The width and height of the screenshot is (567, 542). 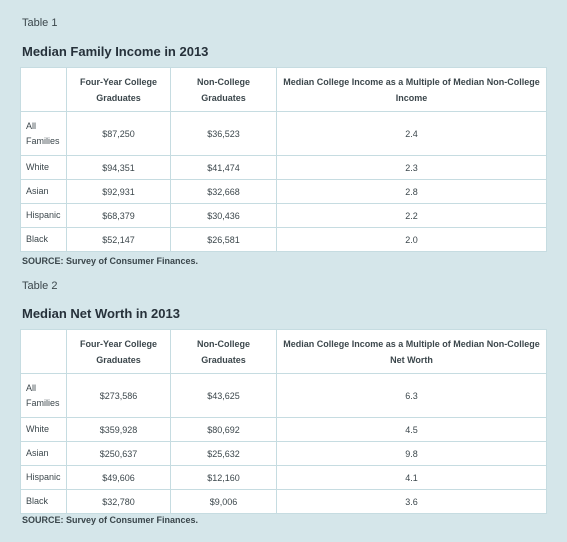 What do you see at coordinates (411, 215) in the screenshot?
I see `multiple-value: 2.2` at bounding box center [411, 215].